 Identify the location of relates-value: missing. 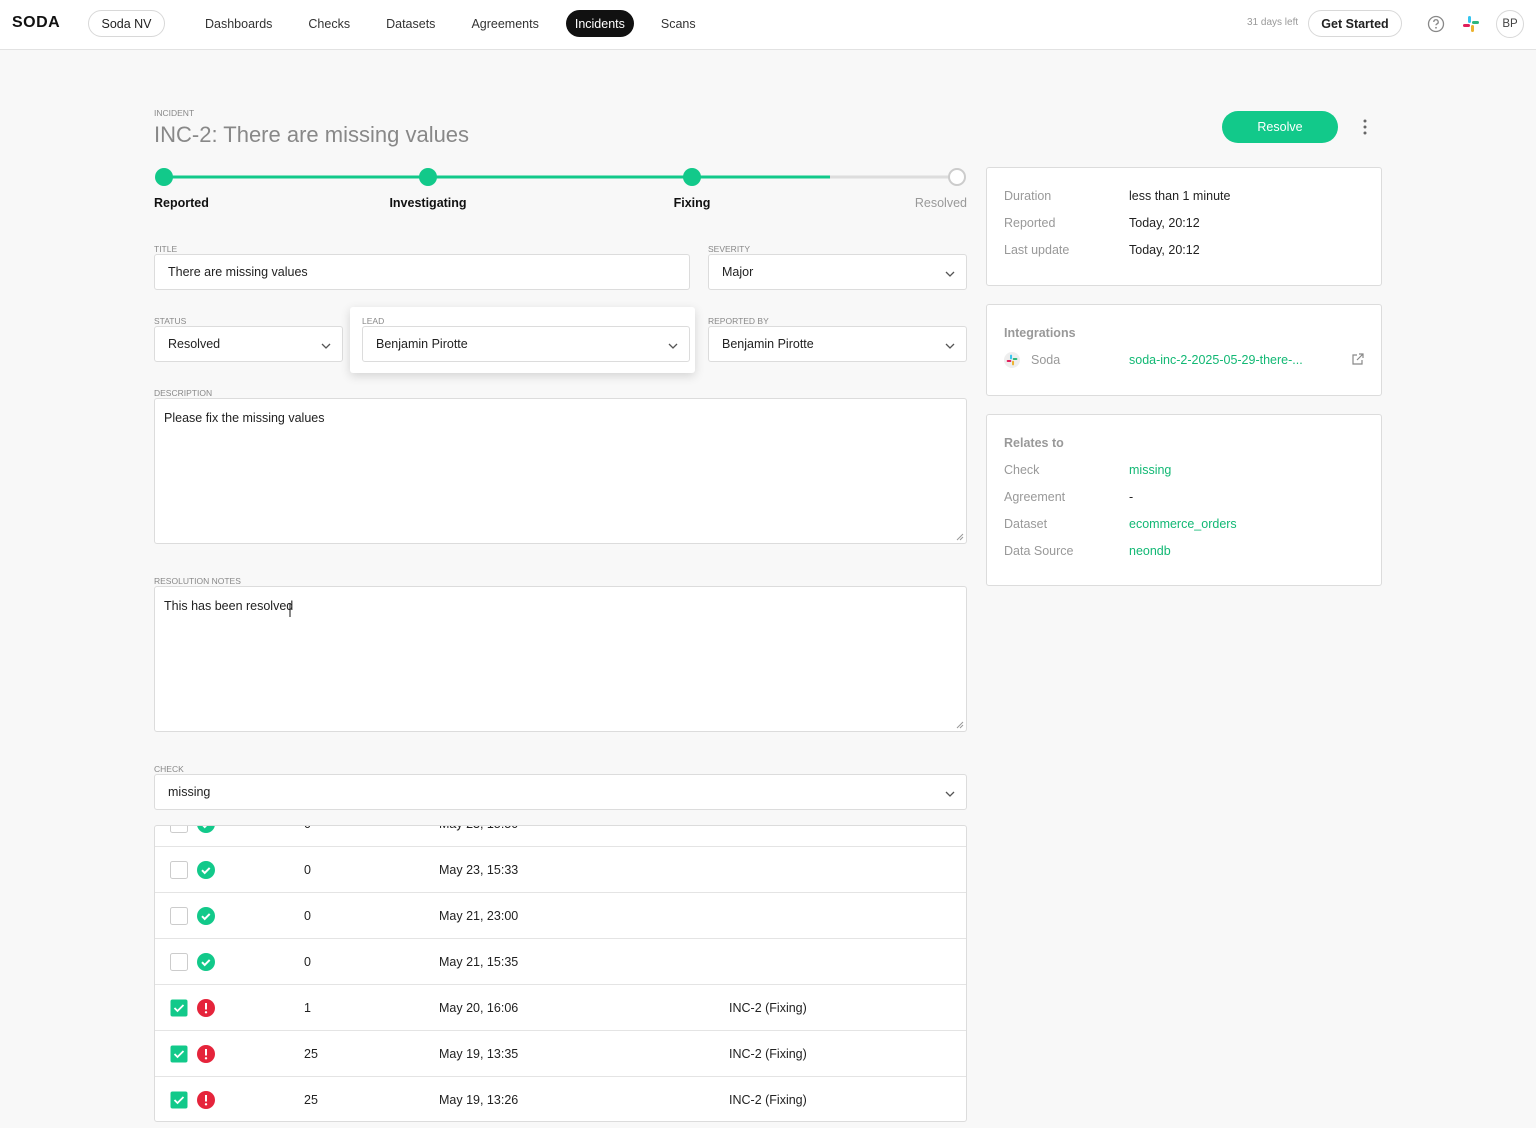
(1150, 470).